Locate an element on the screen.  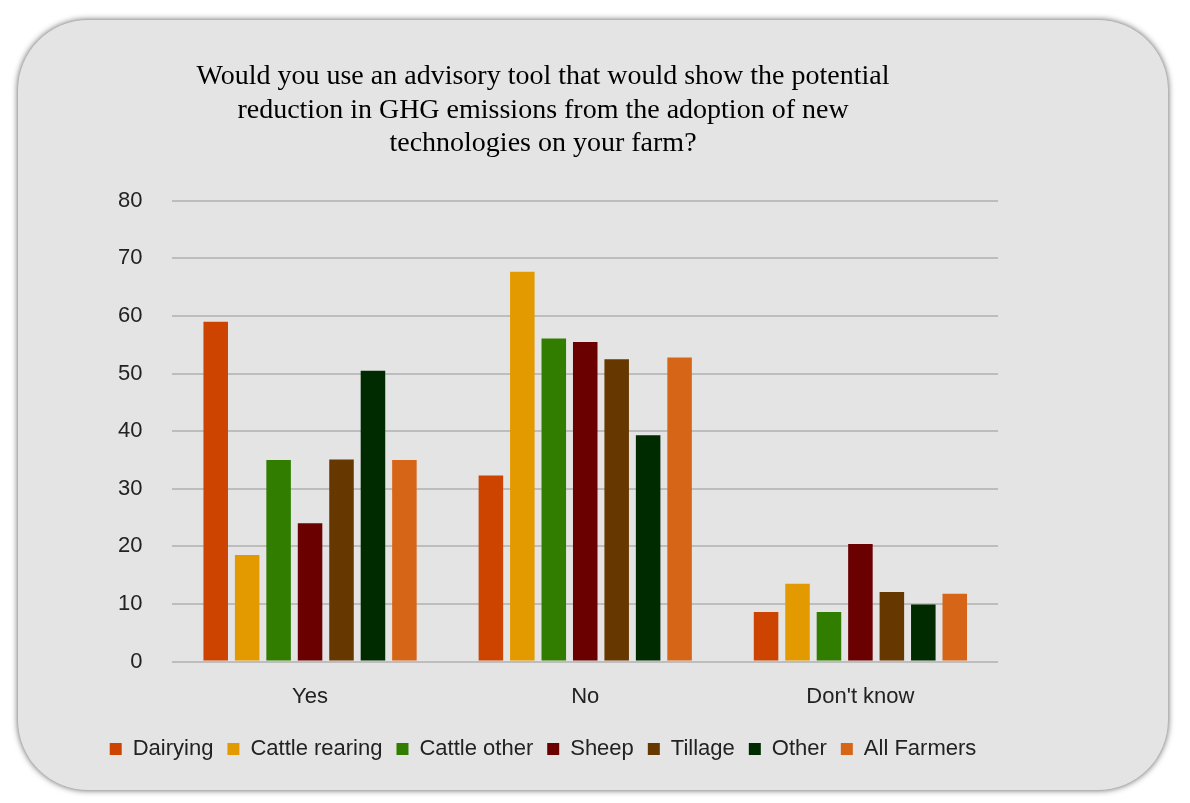
legend-label: Cattle other is located at coordinates (476, 748).